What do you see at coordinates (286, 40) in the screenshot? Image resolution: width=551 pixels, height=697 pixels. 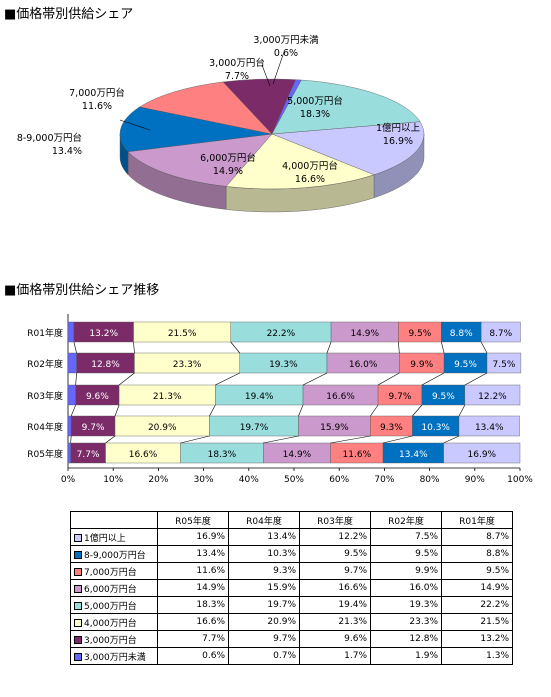 I see `pie-label-7: 3,000万円未満` at bounding box center [286, 40].